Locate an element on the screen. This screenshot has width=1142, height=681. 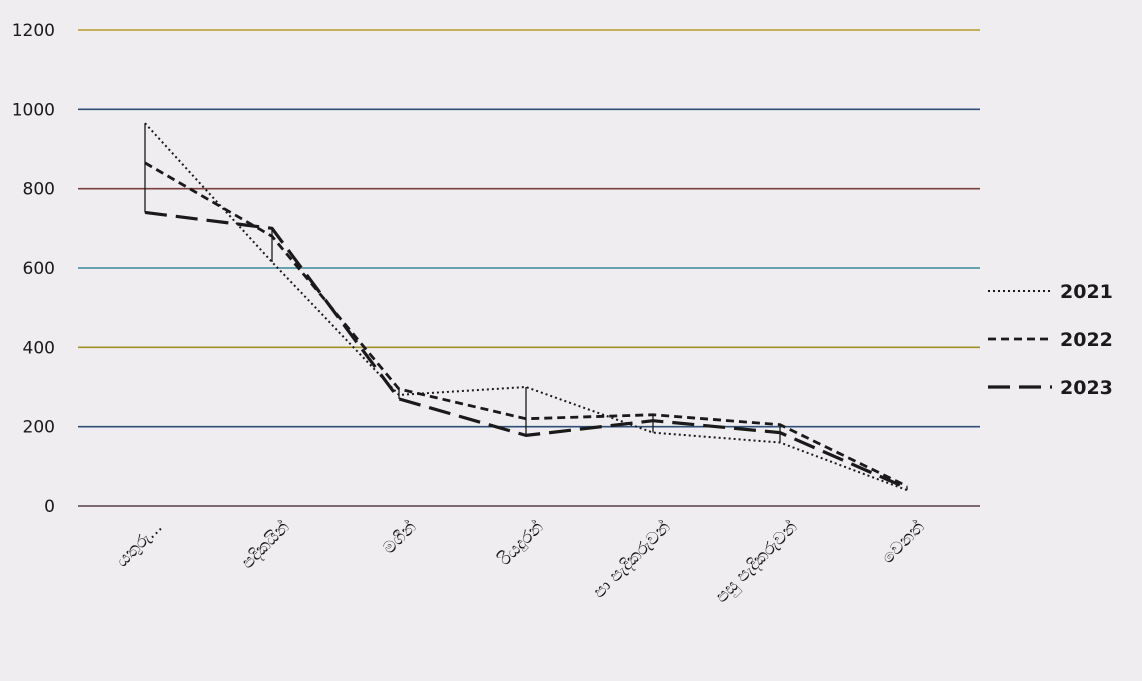
legend-label: 2022 is located at coordinates (1086, 340).